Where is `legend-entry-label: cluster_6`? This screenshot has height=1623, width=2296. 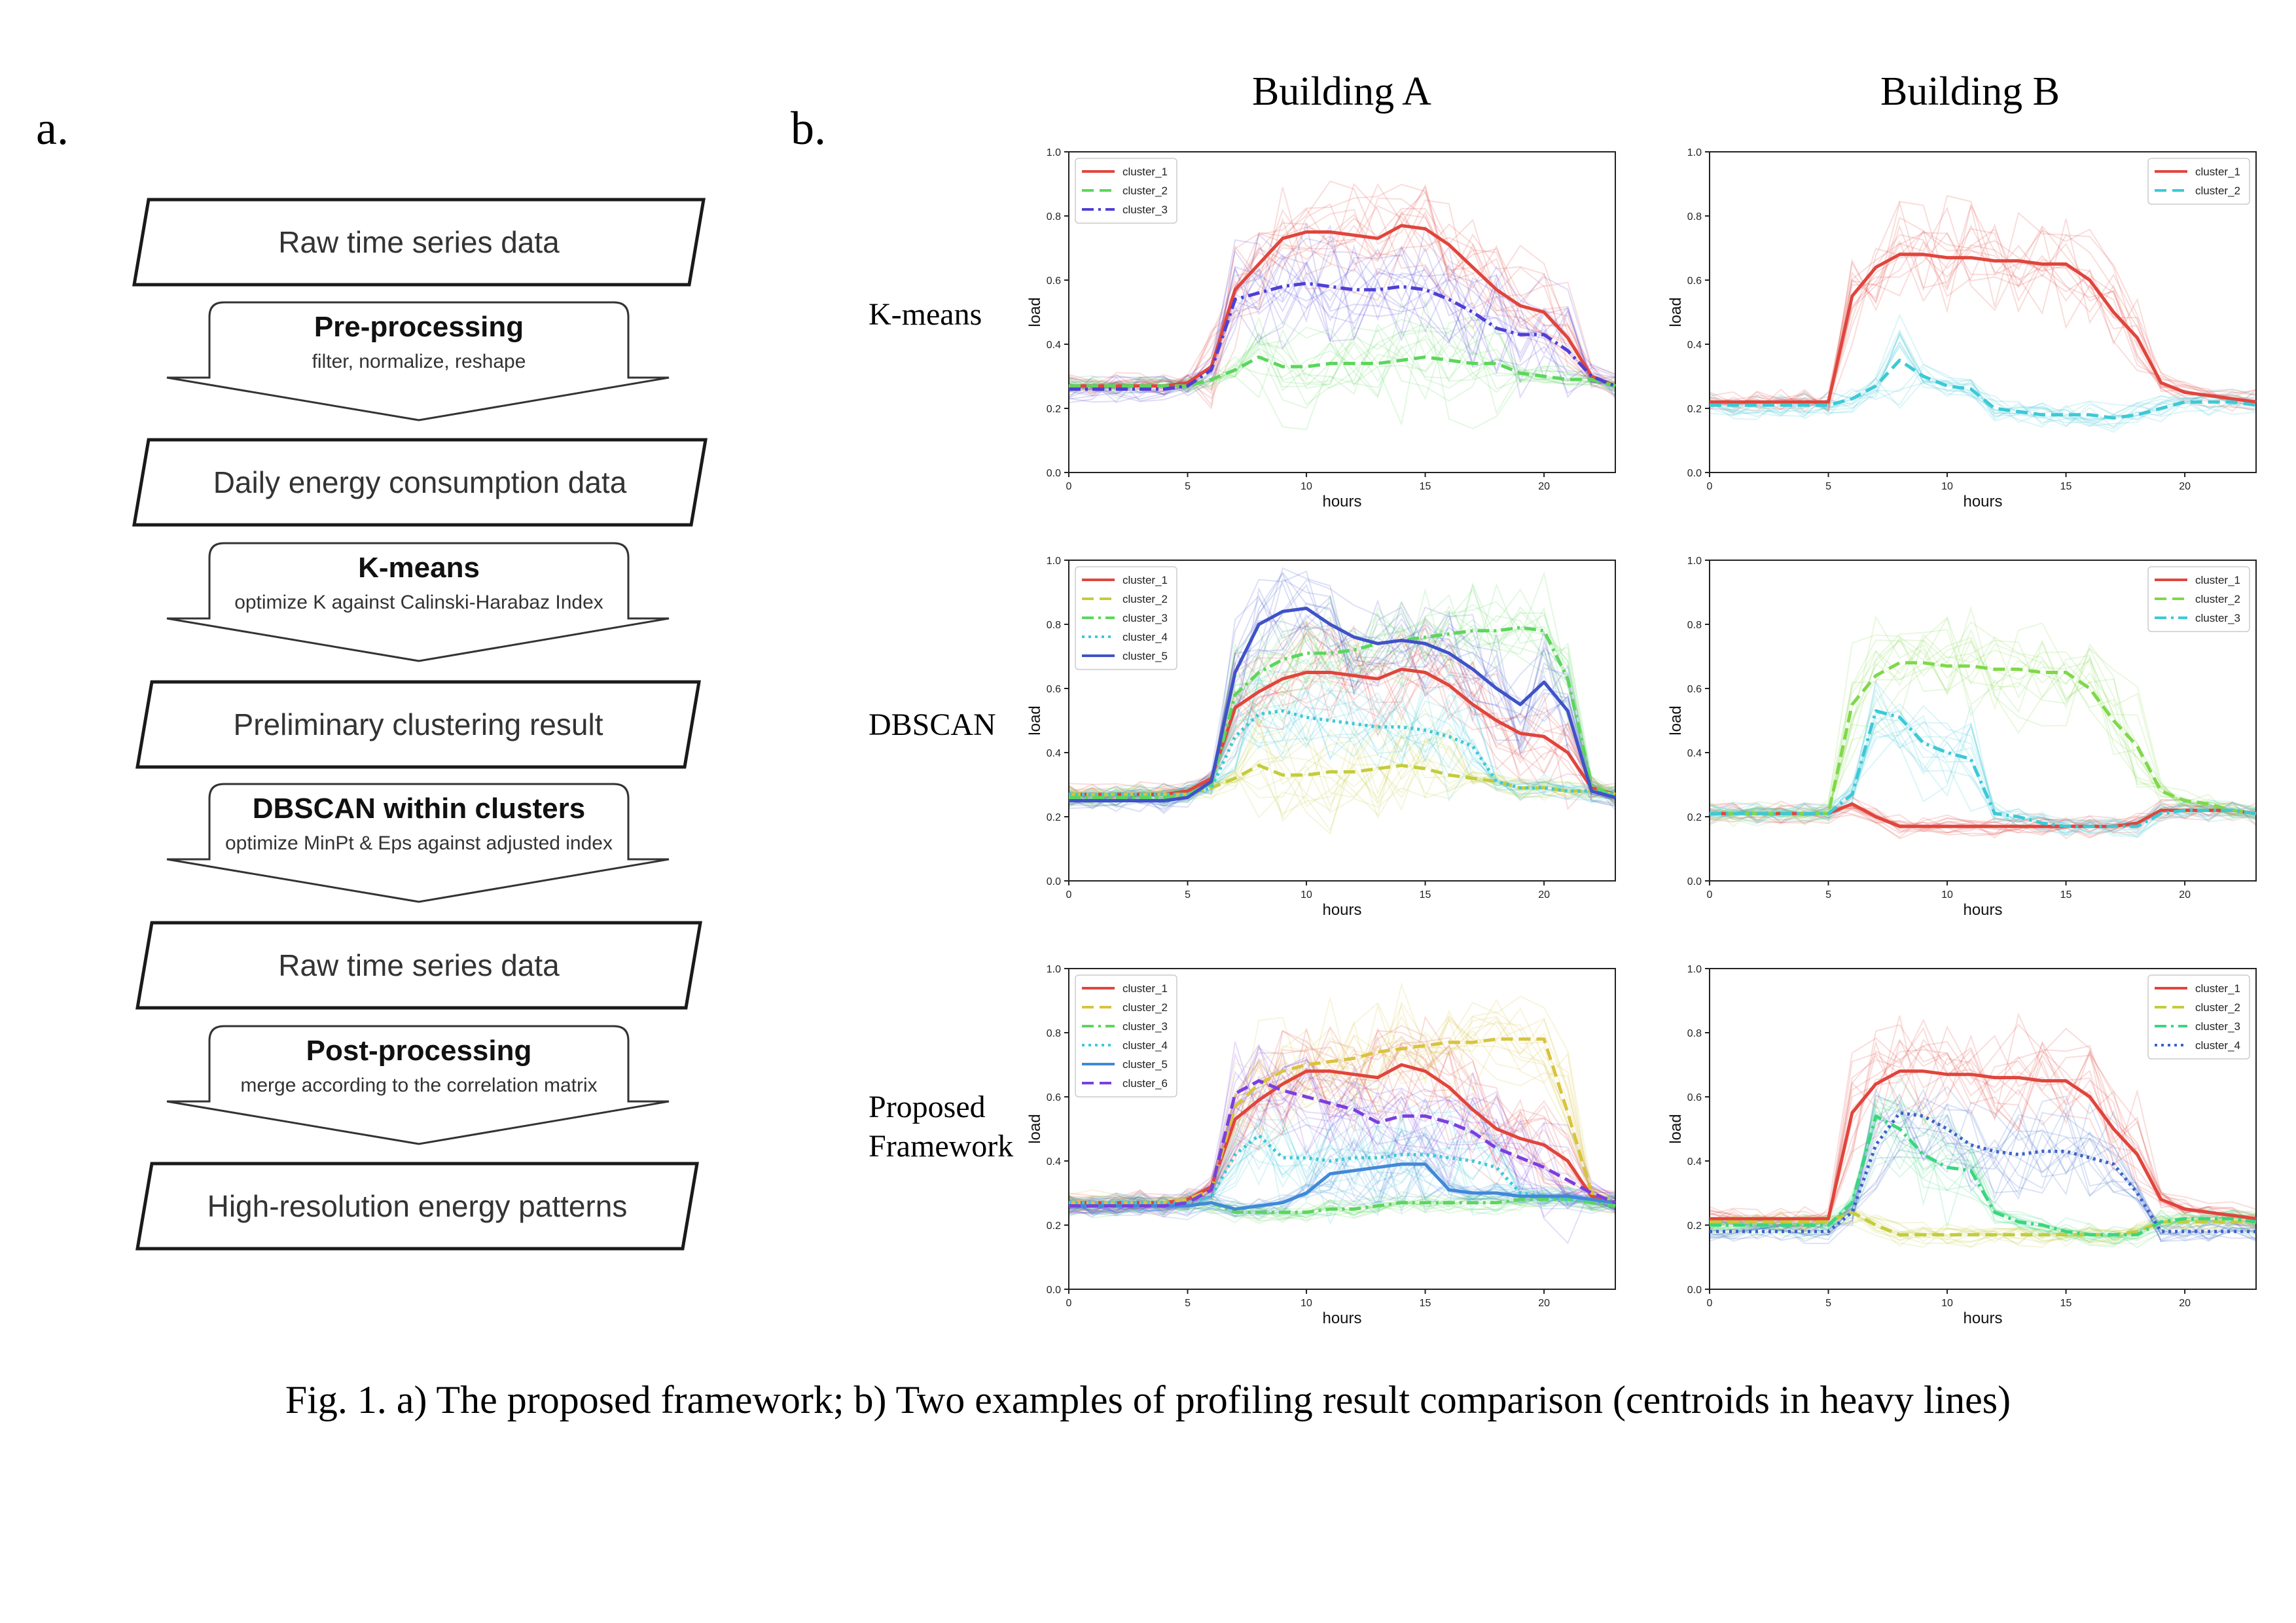 legend-entry-label: cluster_6 is located at coordinates (1145, 1083).